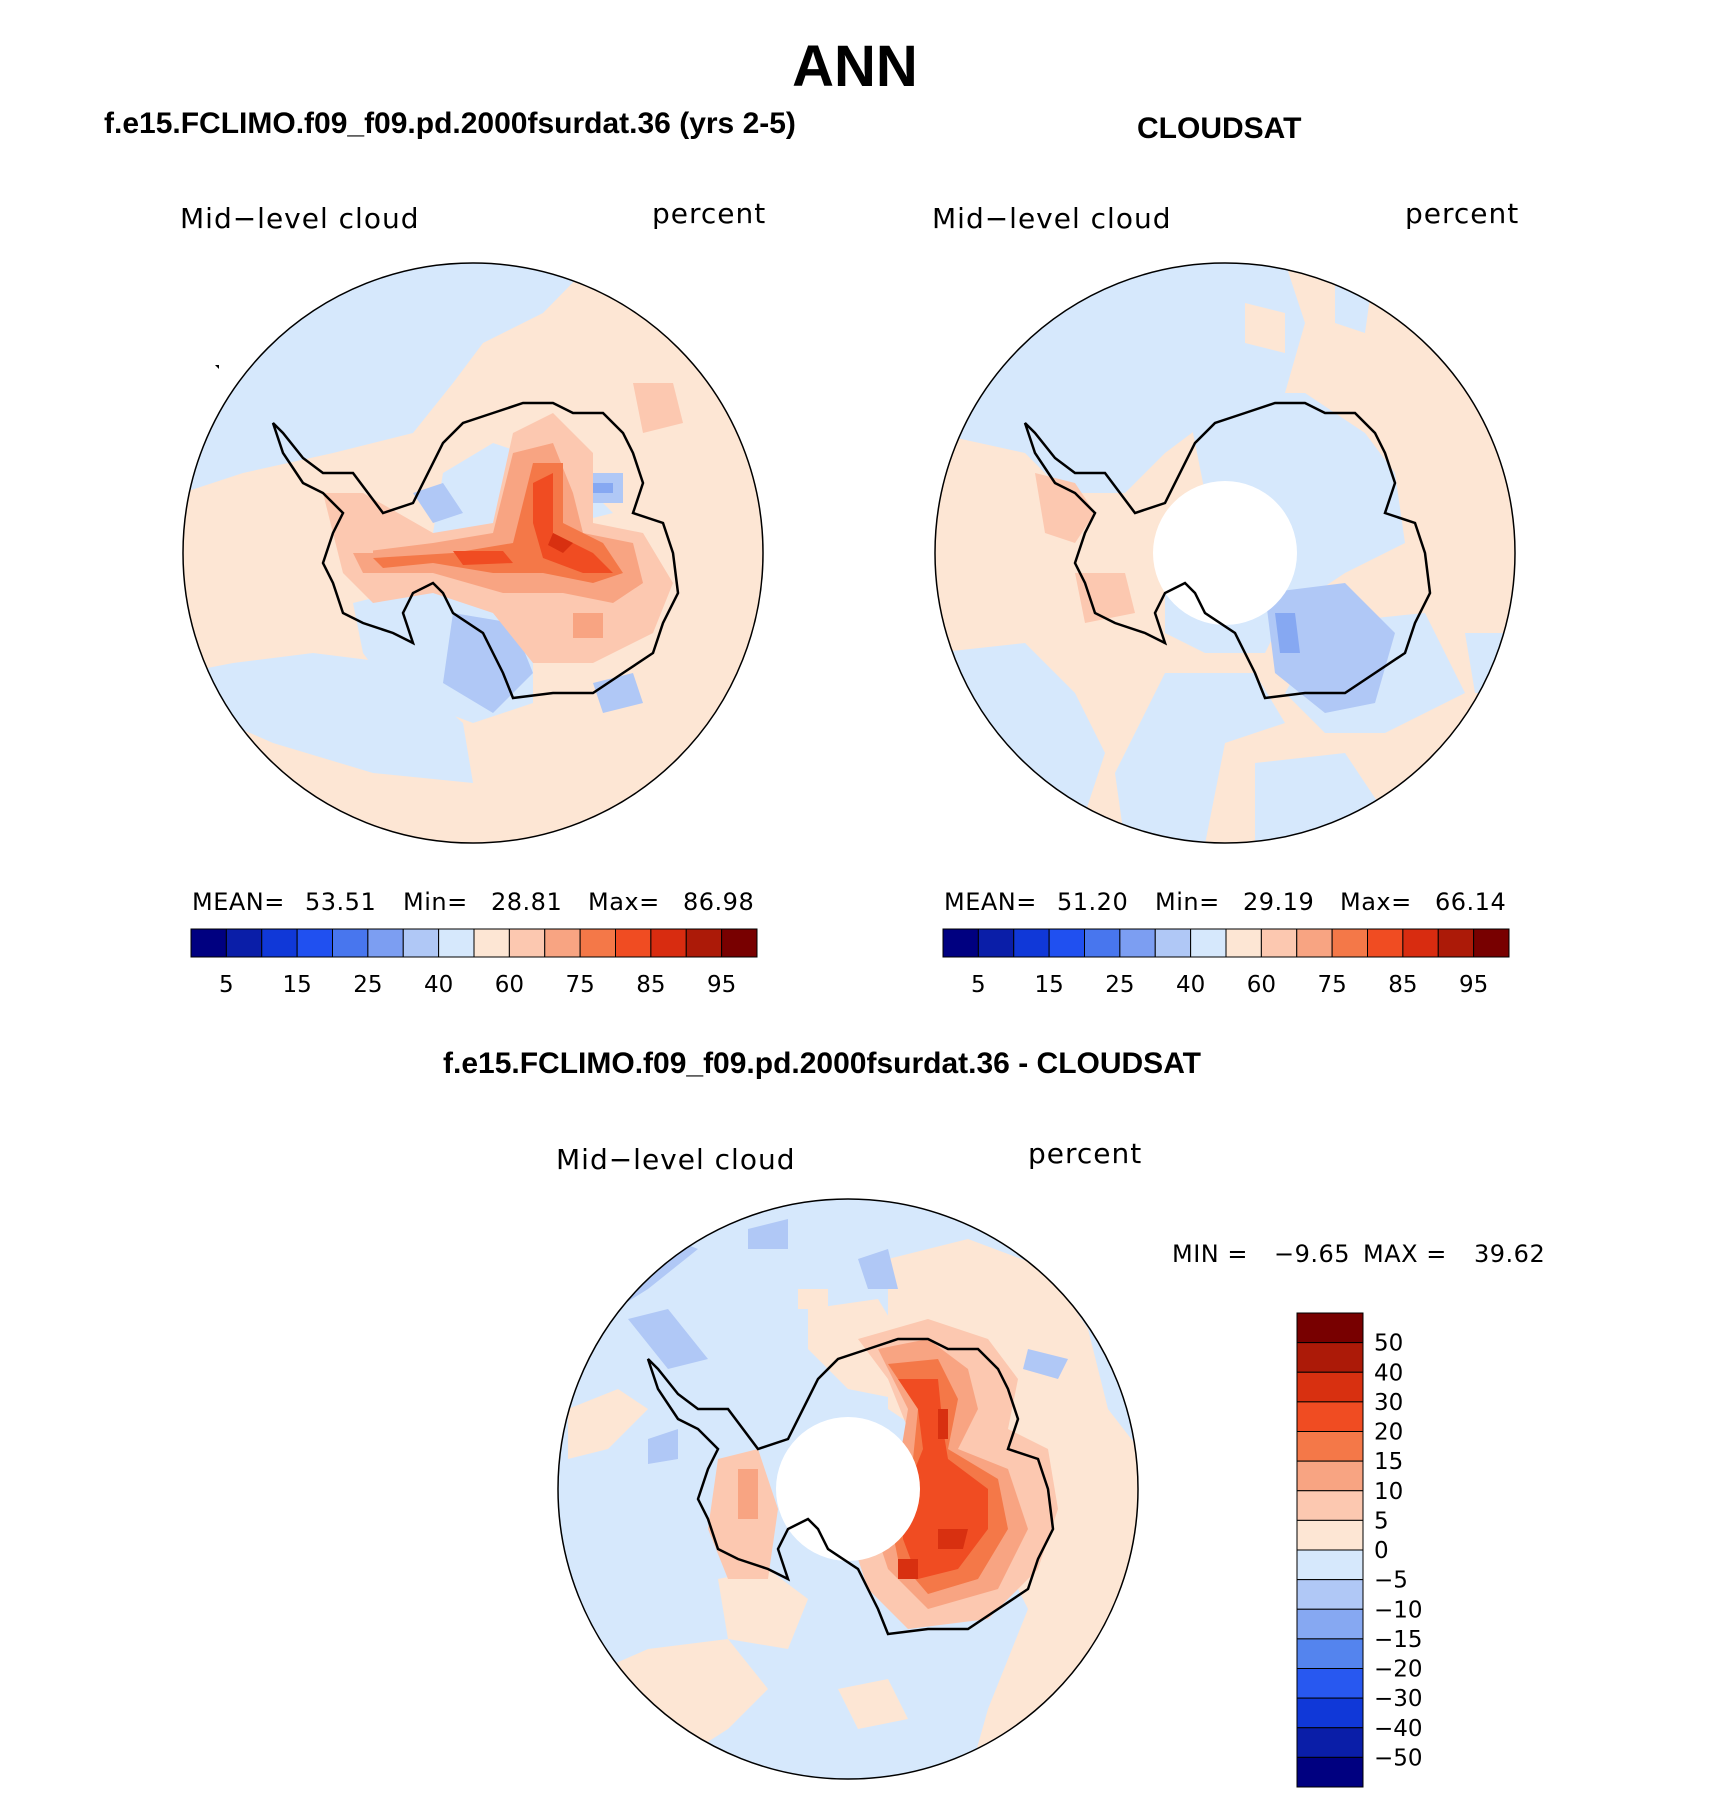 The width and height of the screenshot is (1710, 1802). Describe the element at coordinates (1219, 128) in the screenshot. I see `panel2-case-title: CLOUDSAT` at that location.